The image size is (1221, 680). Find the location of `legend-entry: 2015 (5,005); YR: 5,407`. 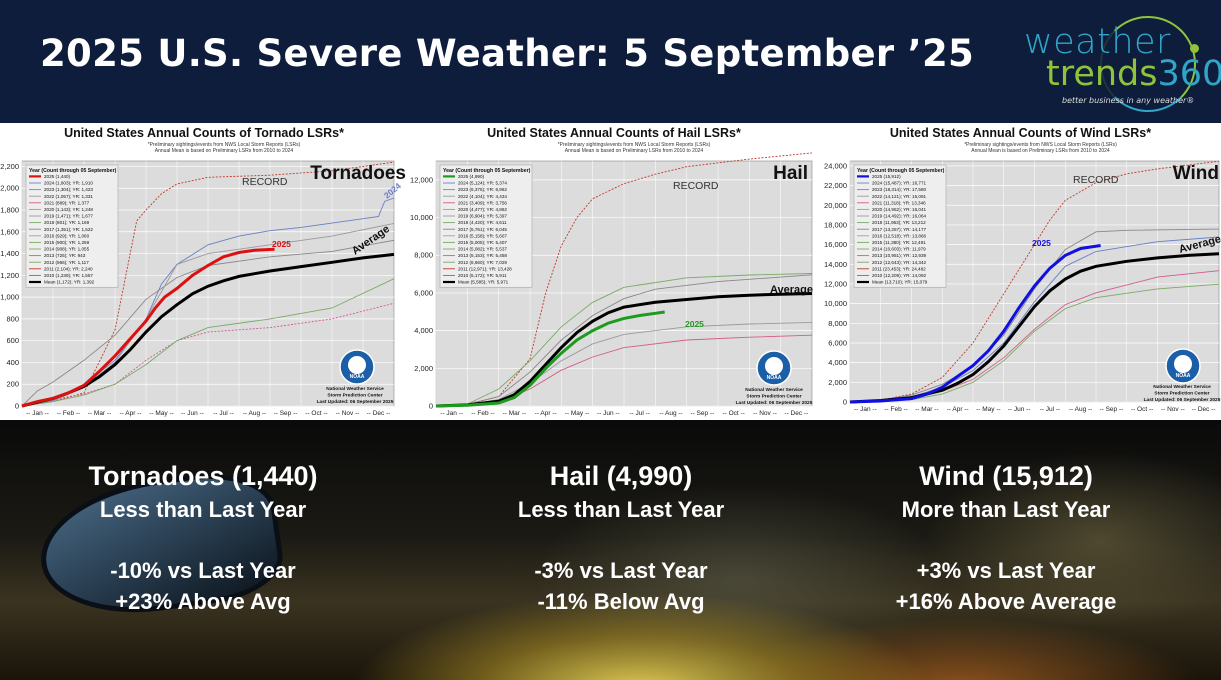

legend-entry: 2015 (5,005); YR: 5,407 is located at coordinates (482, 242).